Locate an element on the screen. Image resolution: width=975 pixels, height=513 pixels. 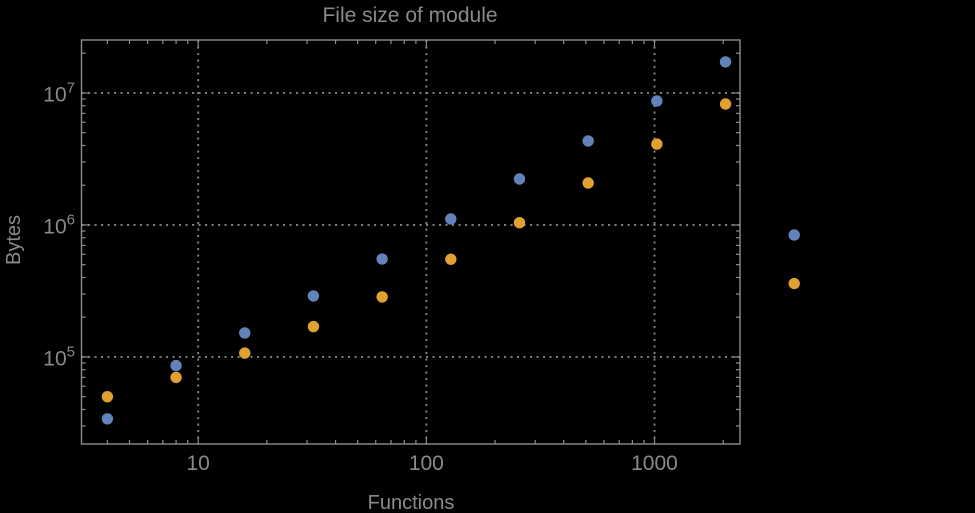
x-axis-label: Functions is located at coordinates (411, 502).